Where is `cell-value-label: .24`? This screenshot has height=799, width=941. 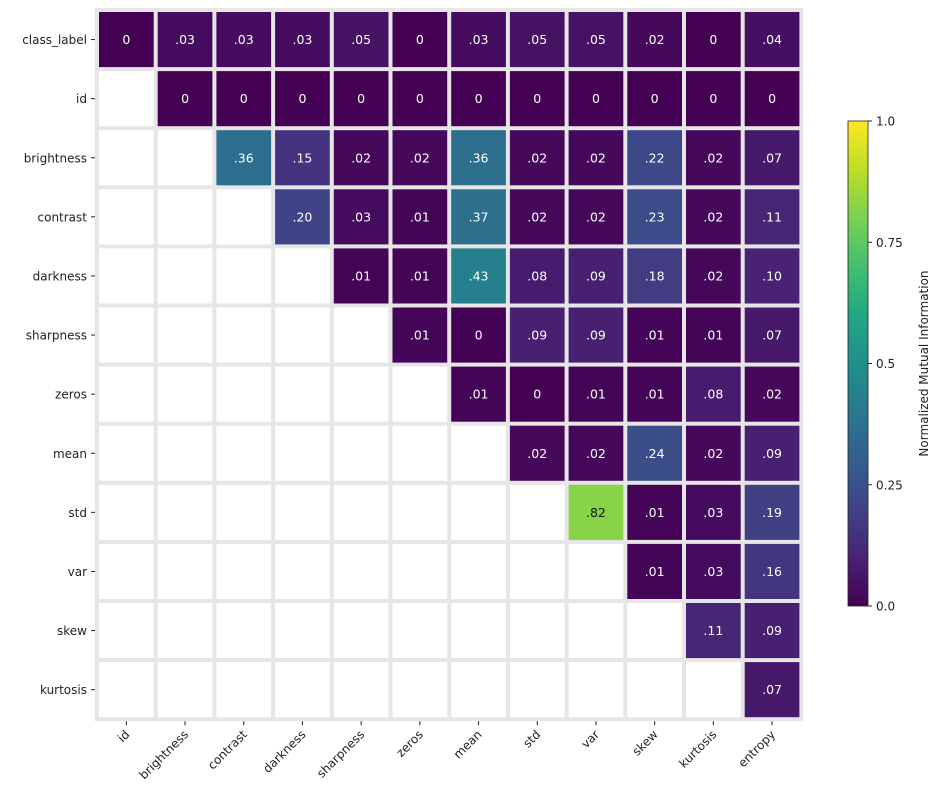 cell-value-label: .24 is located at coordinates (655, 453).